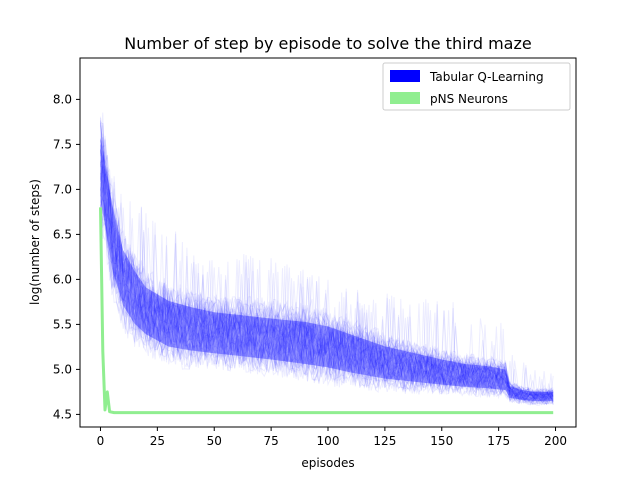 This screenshot has height=480, width=640. What do you see at coordinates (441, 441) in the screenshot?
I see `x-tick-label: 150` at bounding box center [441, 441].